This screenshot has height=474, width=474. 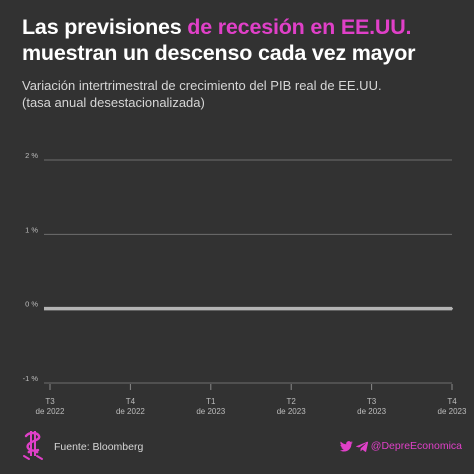 I want to click on x-tick-label: T1 de 2023, so click(x=210, y=406).